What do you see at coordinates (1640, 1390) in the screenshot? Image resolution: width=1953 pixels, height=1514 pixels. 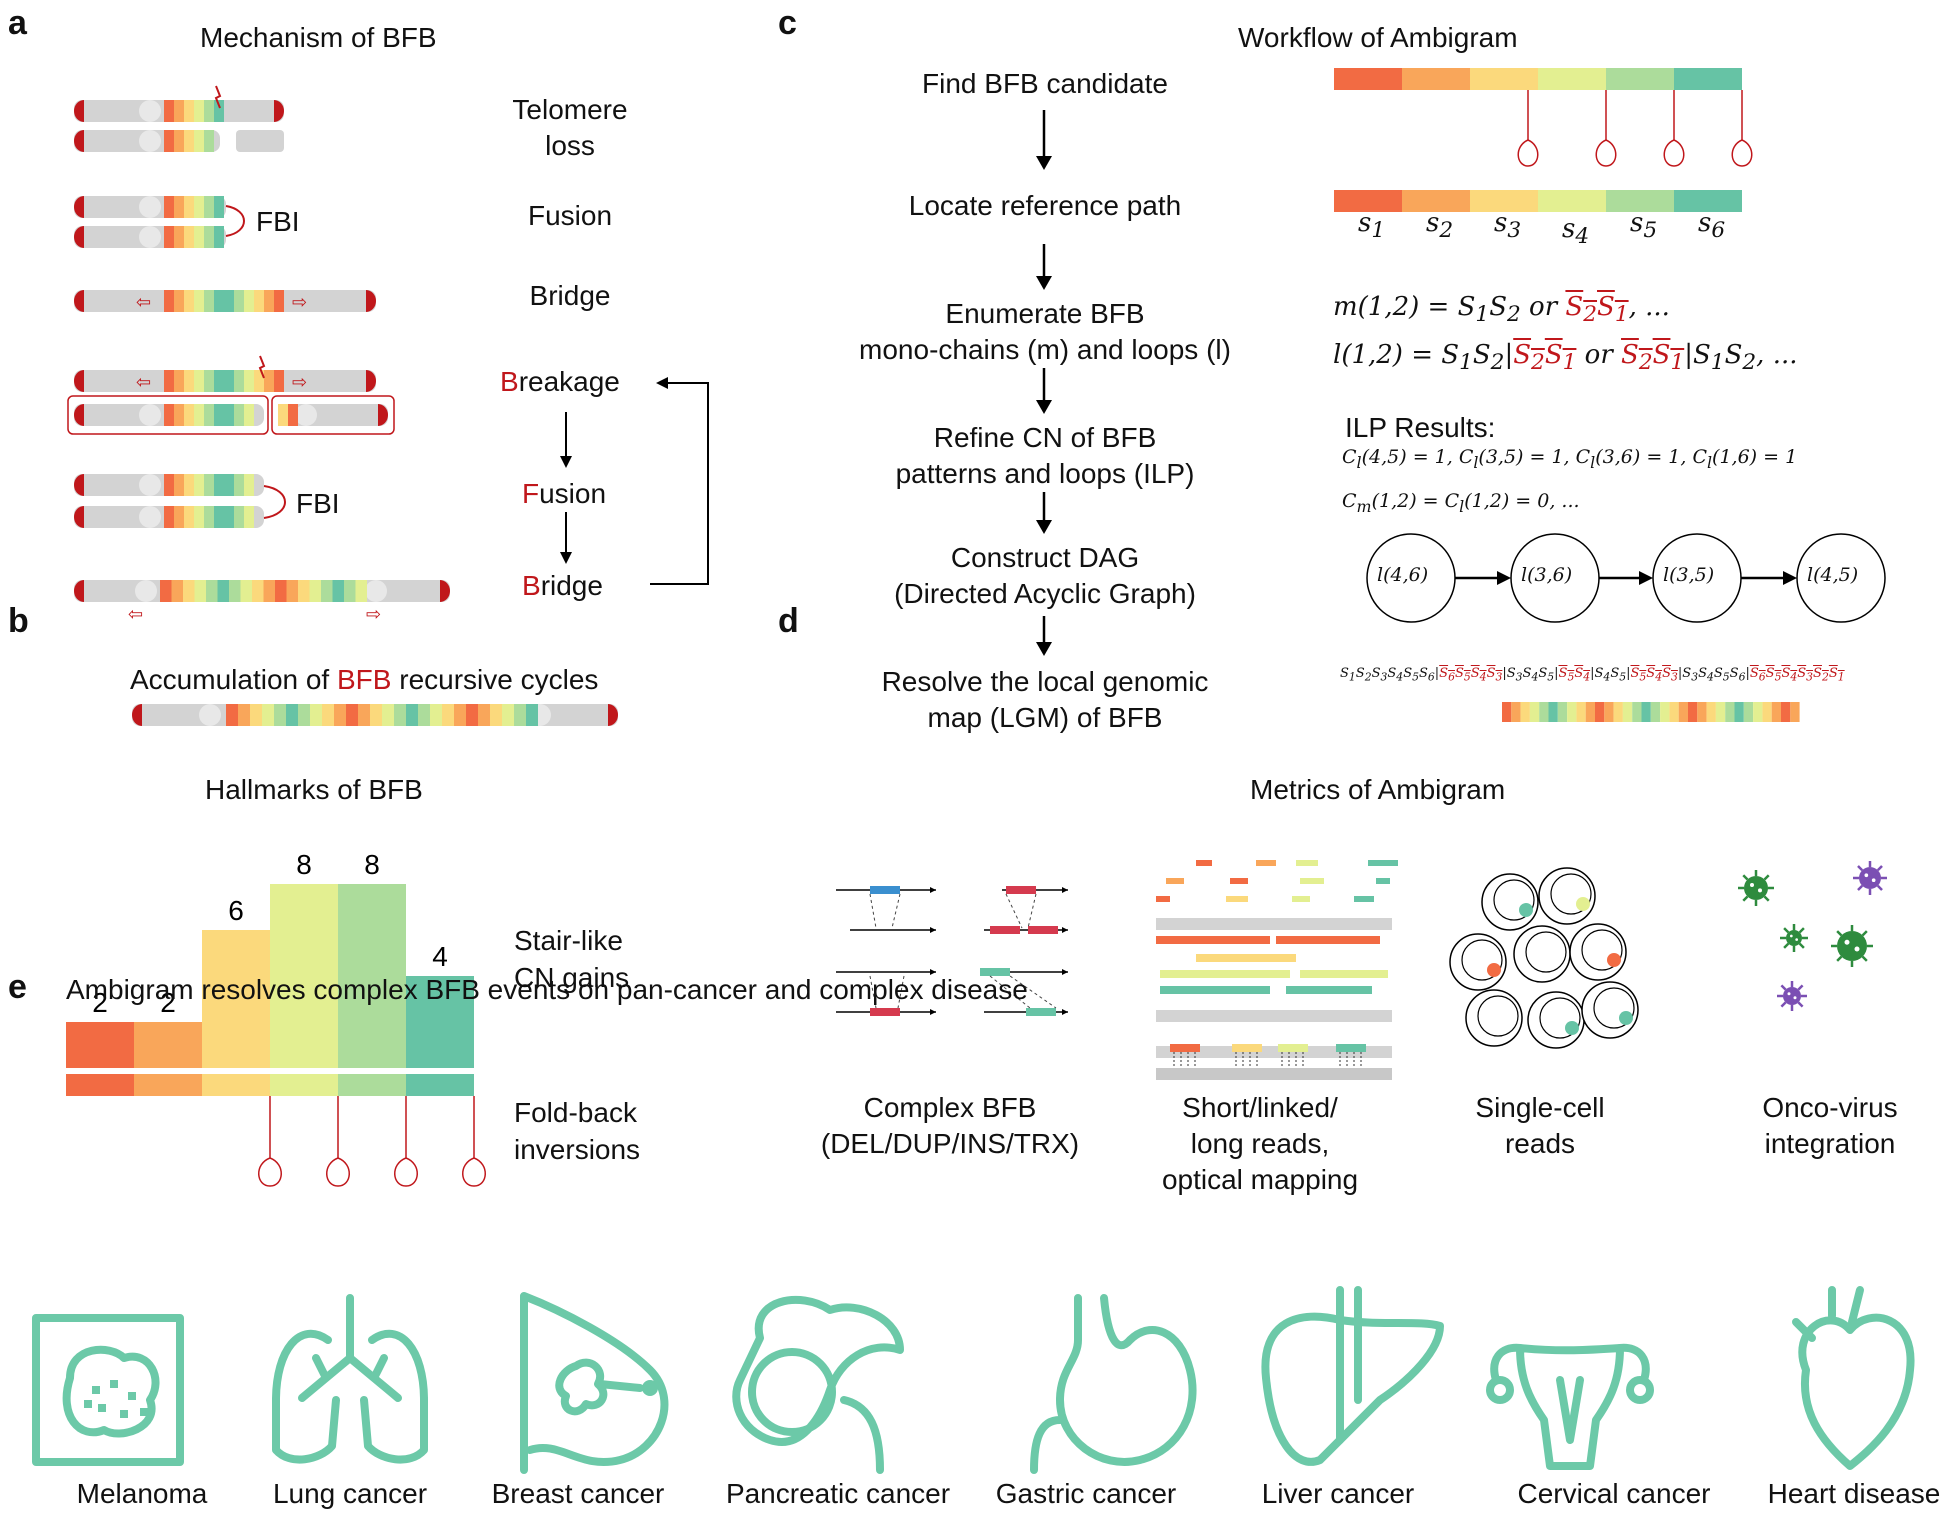 I see `ovary-icon` at bounding box center [1640, 1390].